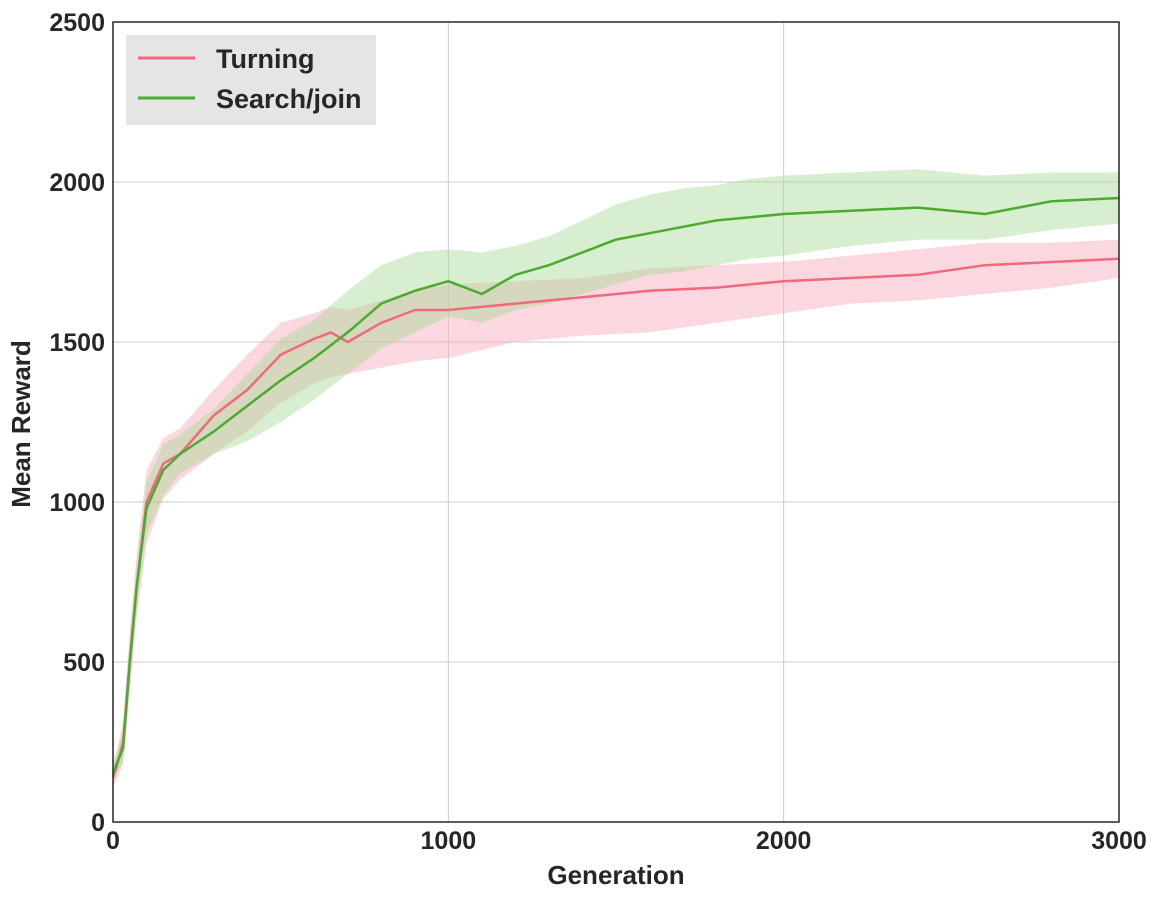 The height and width of the screenshot is (899, 1161). What do you see at coordinates (626, 841) in the screenshot?
I see `x-axis-ticks: 0 1000 2000 3000` at bounding box center [626, 841].